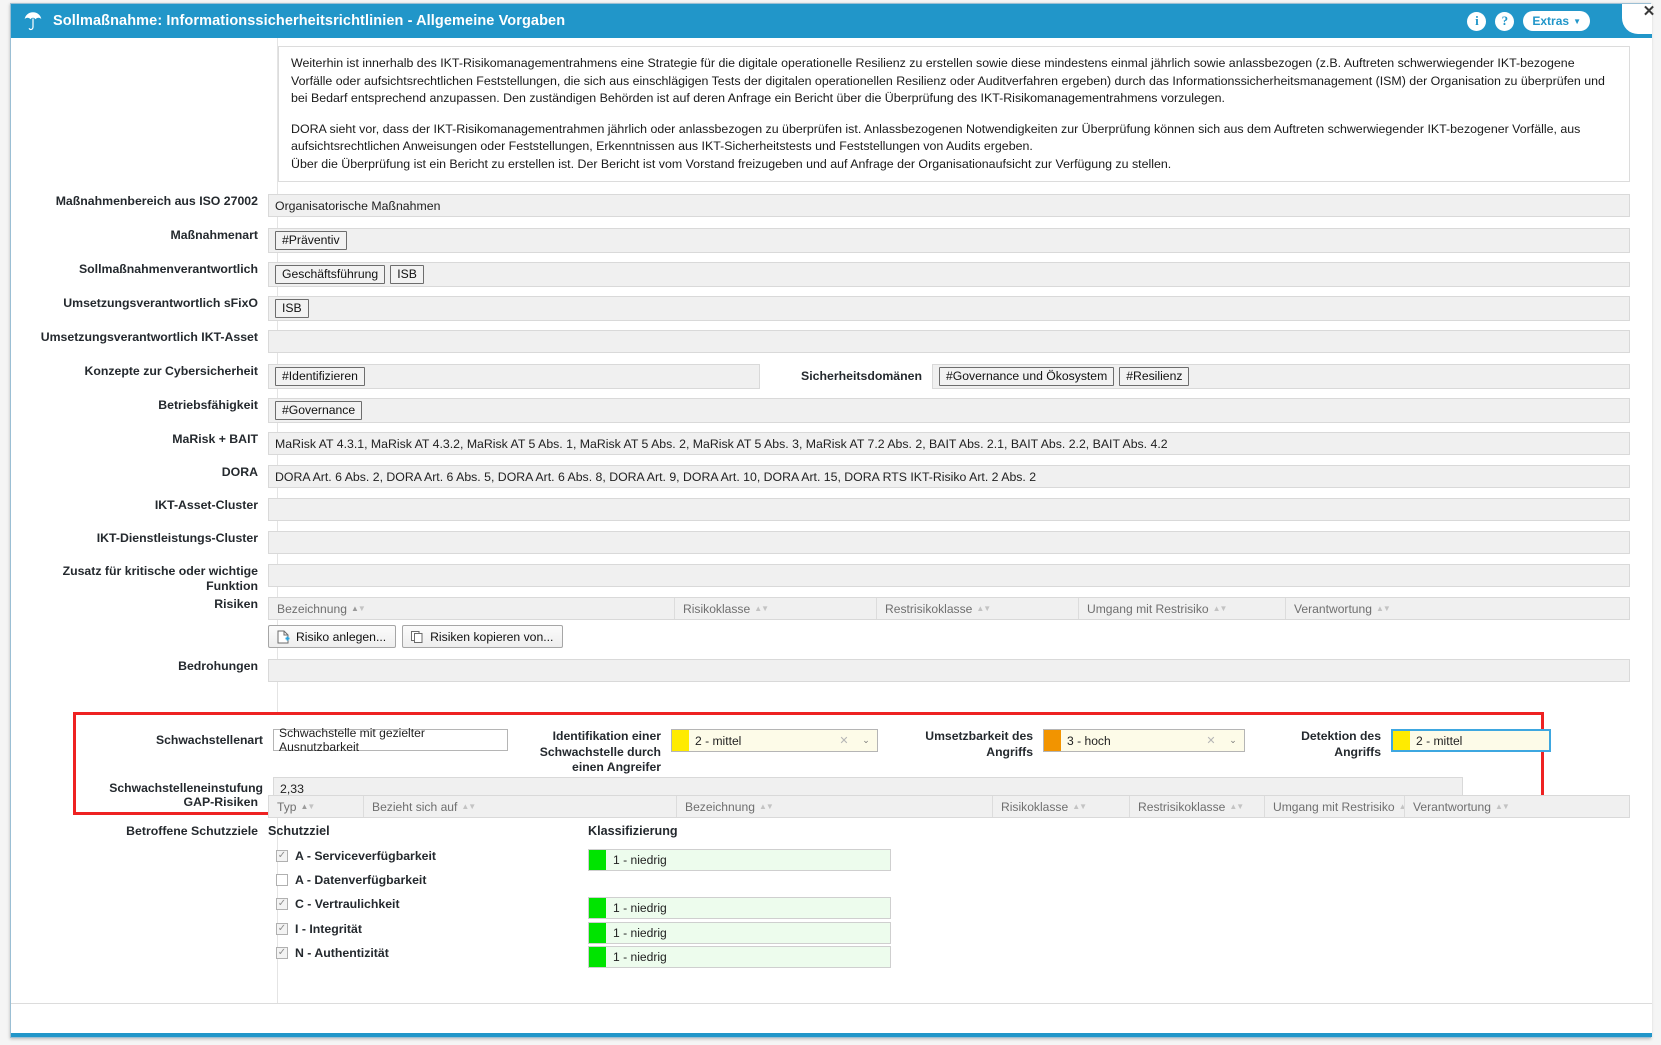  I want to click on title-bar-actions: i ? Extras ▼, so click(1555, 21).